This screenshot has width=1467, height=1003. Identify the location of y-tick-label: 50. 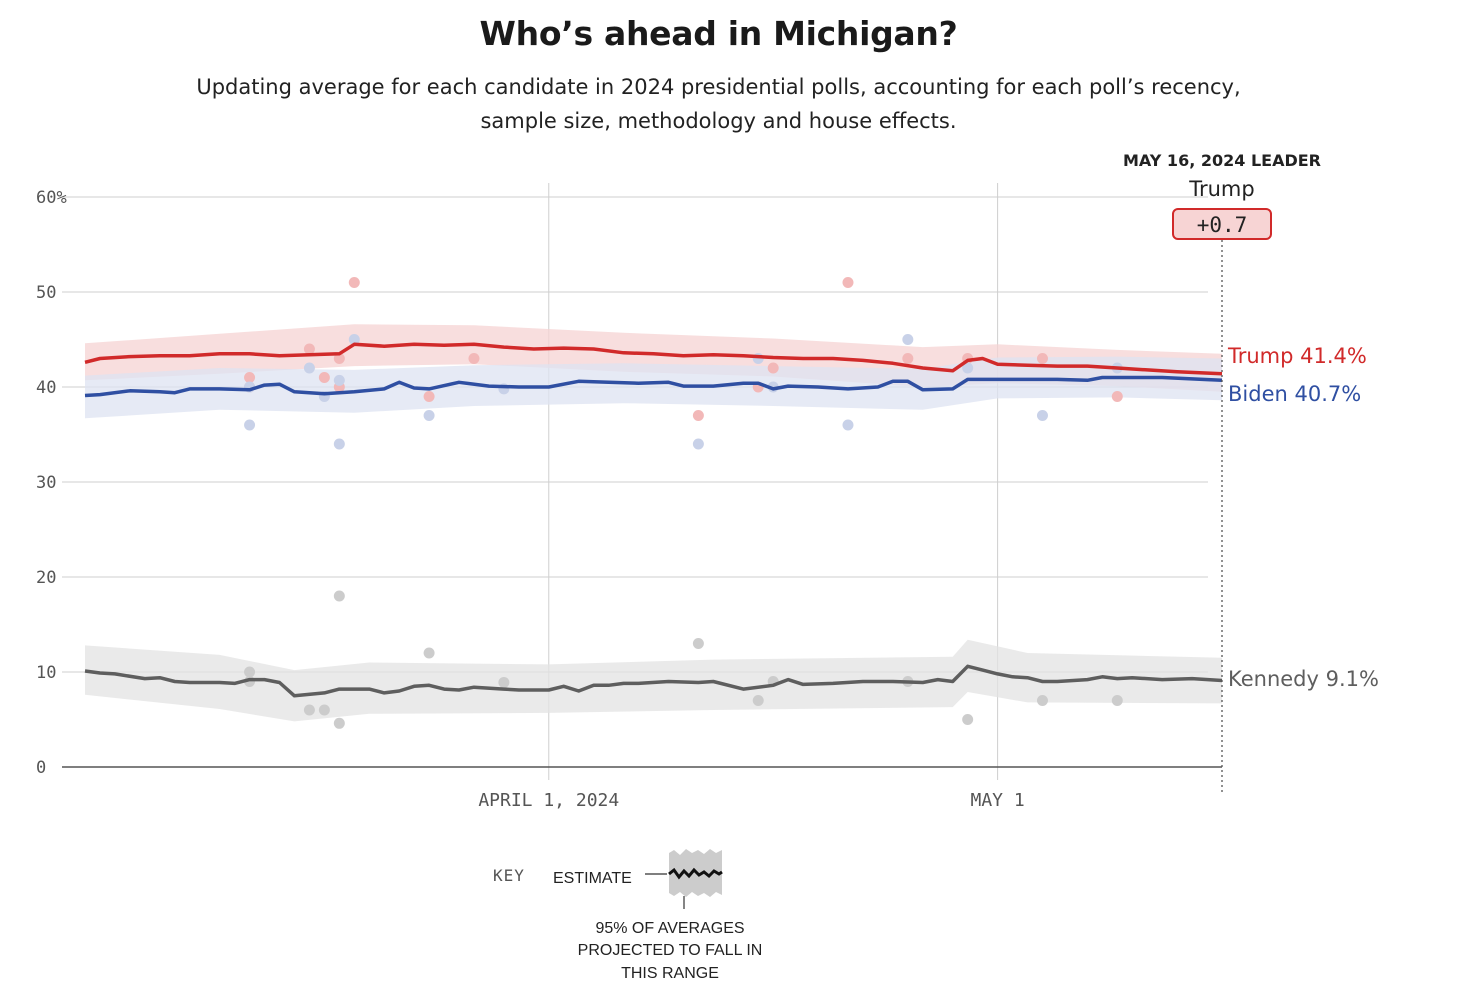
(46, 293).